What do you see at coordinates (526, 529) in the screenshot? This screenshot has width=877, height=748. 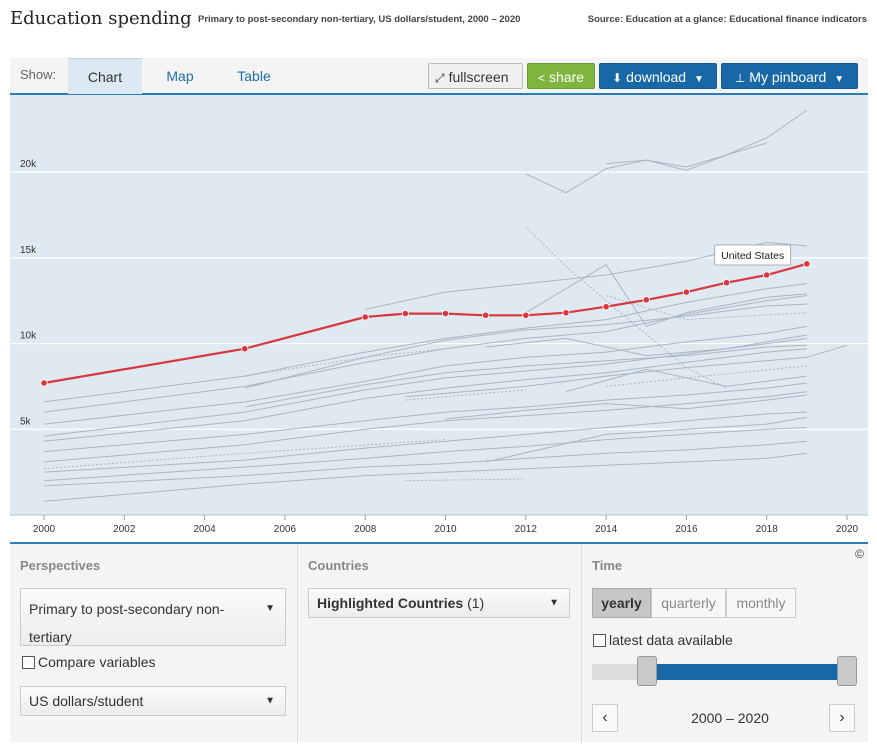 I see `x-tick-label: 2012` at bounding box center [526, 529].